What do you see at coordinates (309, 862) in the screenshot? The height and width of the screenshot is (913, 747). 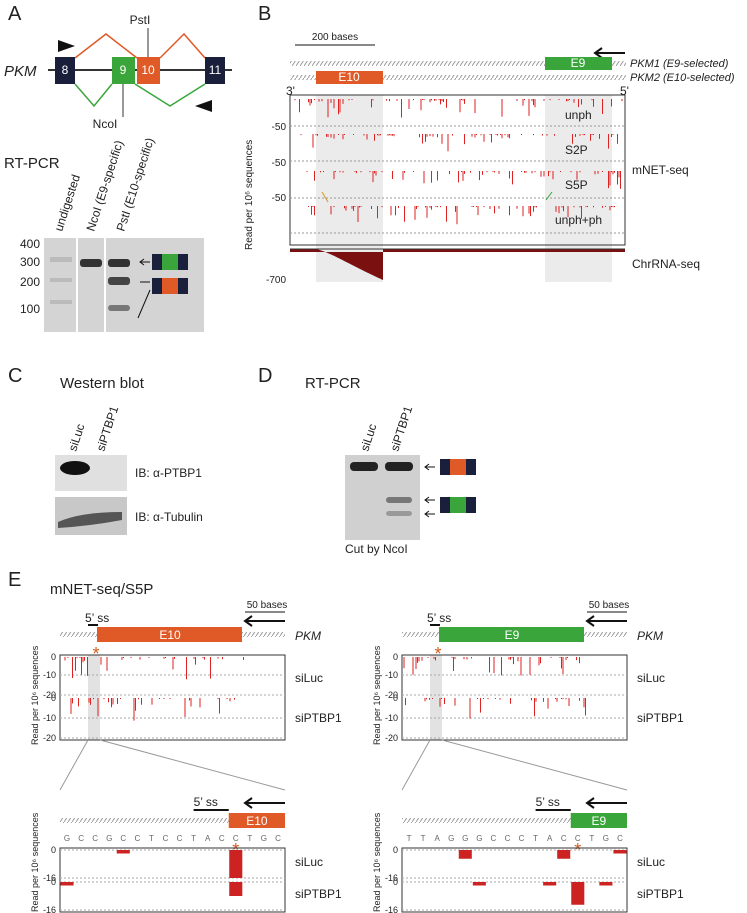 I see `legend-label: siLuc` at bounding box center [309, 862].